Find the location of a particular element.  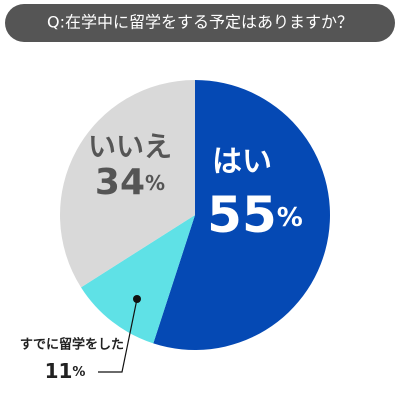

value-label: 11% is located at coordinates (65, 371).